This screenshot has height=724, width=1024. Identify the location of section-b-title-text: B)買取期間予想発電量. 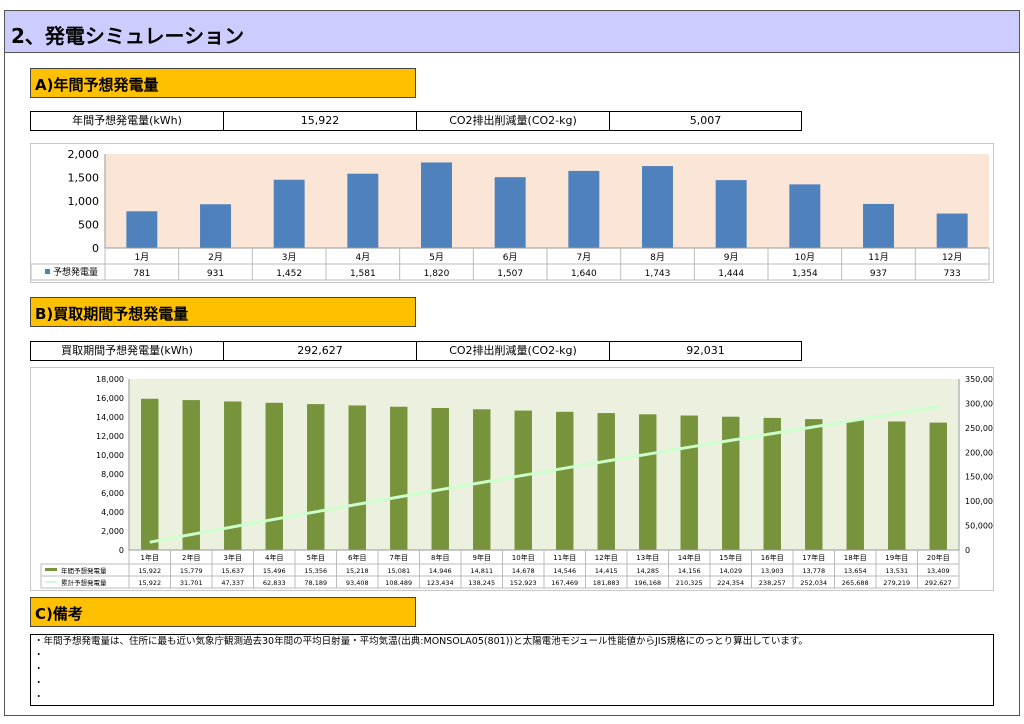
(112, 314).